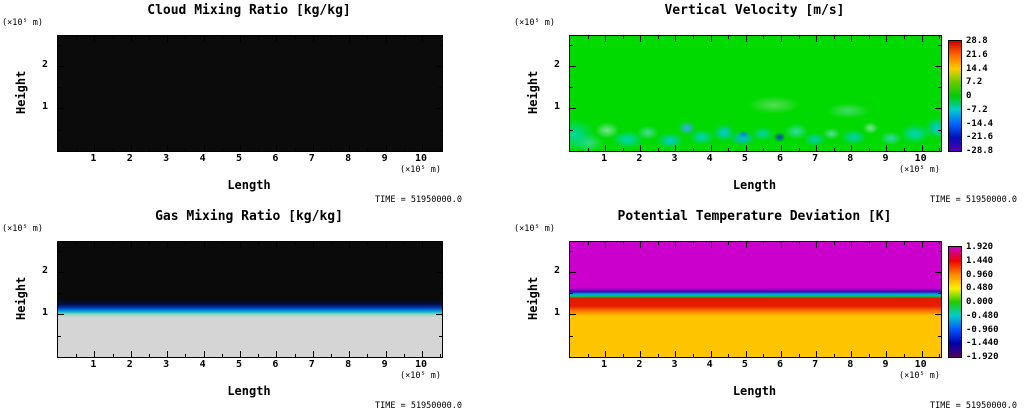 The image size is (1024, 412). I want to click on panel-title: Vertical Velocity [m/s], so click(754, 10).